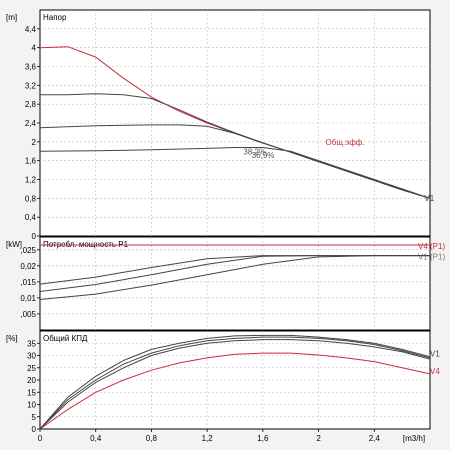  Describe the element at coordinates (28, 282) in the screenshot. I see `y-tick-label: ,015` at that location.